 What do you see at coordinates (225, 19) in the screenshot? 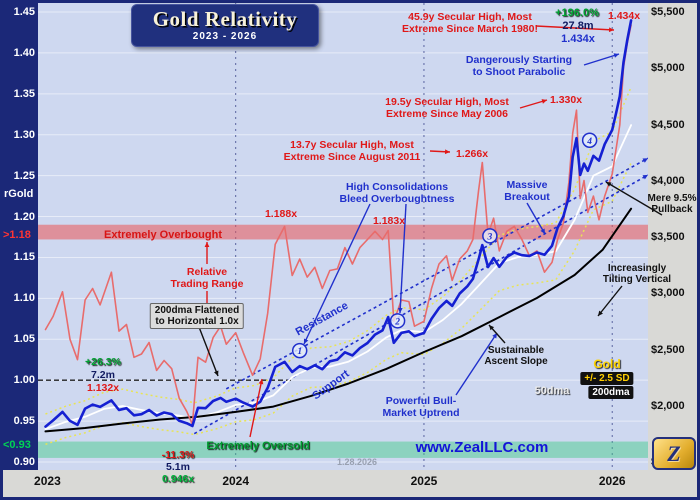
I see `chart-title: Gold Relativity` at bounding box center [225, 19].